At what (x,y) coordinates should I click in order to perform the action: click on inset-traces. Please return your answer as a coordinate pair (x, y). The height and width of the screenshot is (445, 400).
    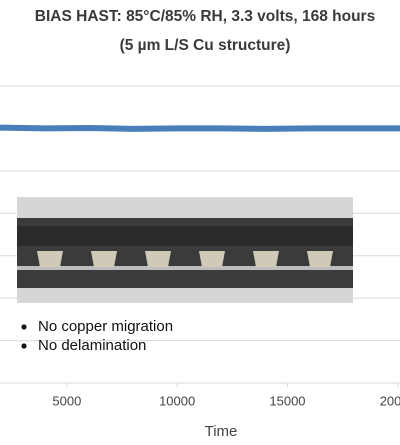
    Looking at the image, I should click on (185, 259).